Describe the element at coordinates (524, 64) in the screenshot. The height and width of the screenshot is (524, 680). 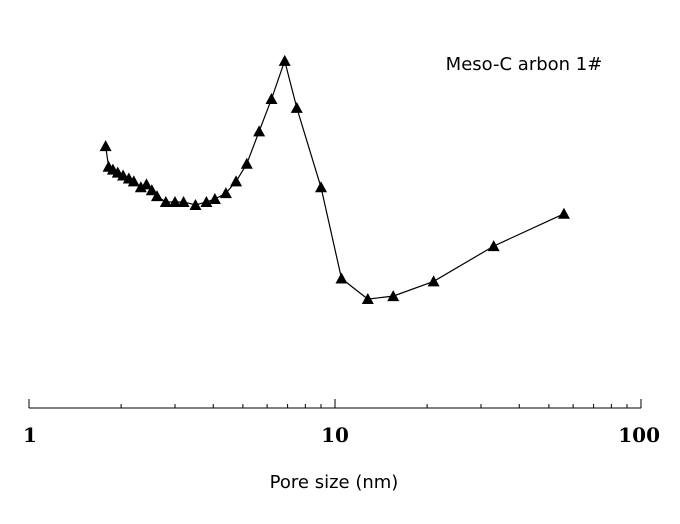
I see `chart-annotation: Meso-C arbon 1#` at that location.